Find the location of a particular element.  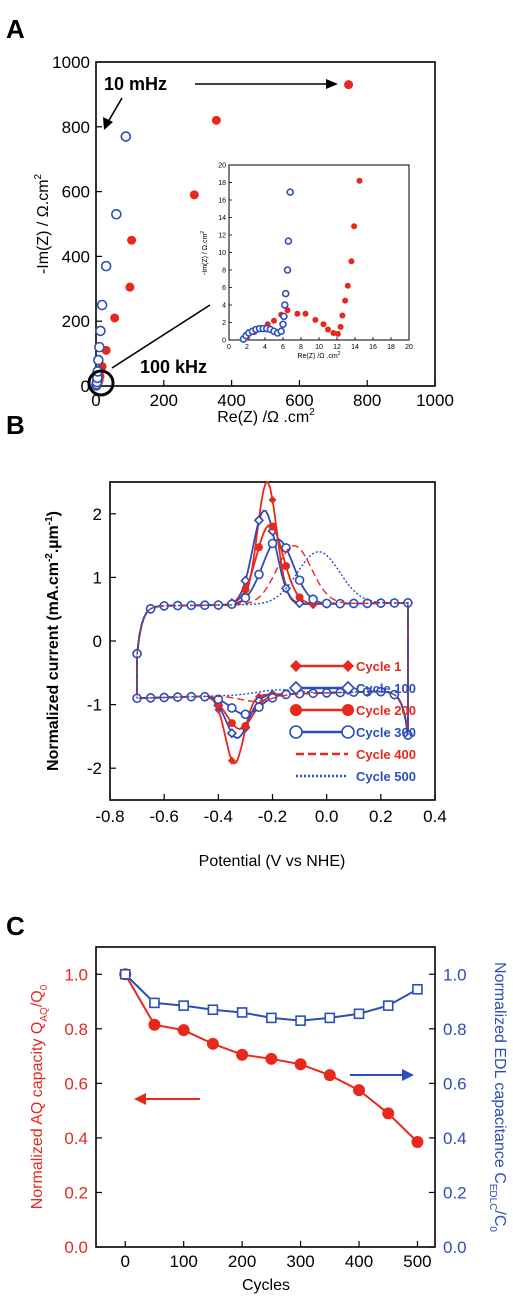

c-ytick-label-left: 0.6 is located at coordinates (76, 1083).